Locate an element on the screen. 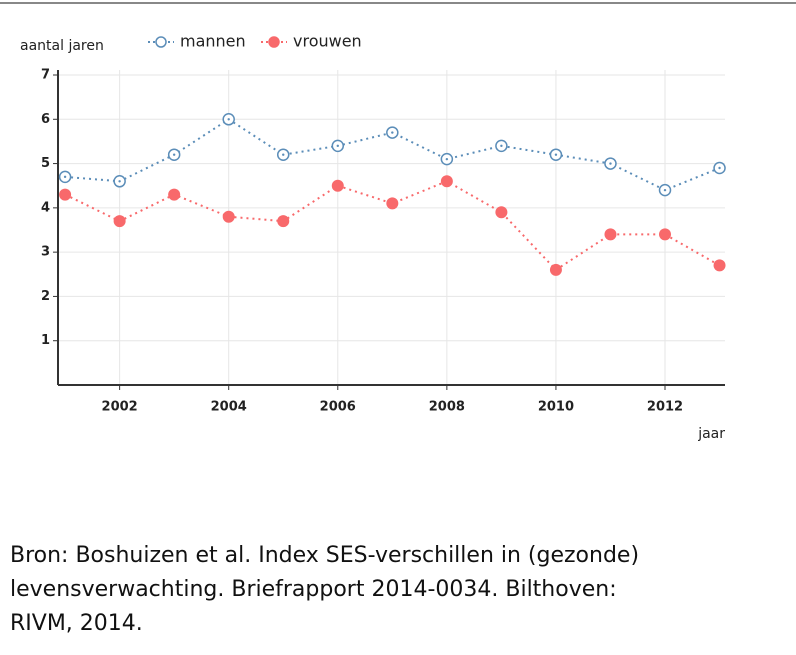 This screenshot has width=796, height=655. legend-label: vrouwen is located at coordinates (327, 41).